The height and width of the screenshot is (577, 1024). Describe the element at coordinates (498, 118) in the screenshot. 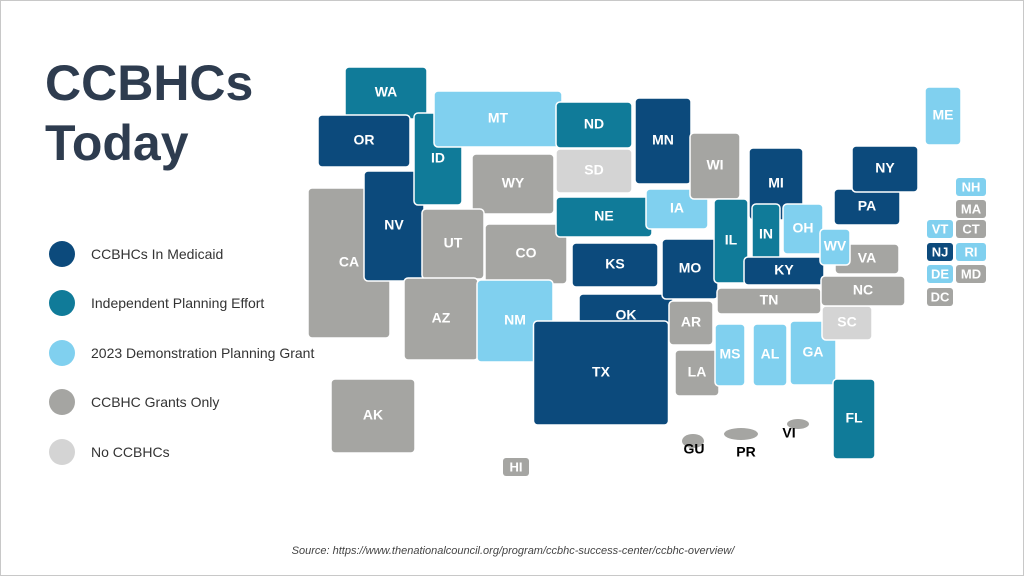

I see `state-label: MT` at that location.